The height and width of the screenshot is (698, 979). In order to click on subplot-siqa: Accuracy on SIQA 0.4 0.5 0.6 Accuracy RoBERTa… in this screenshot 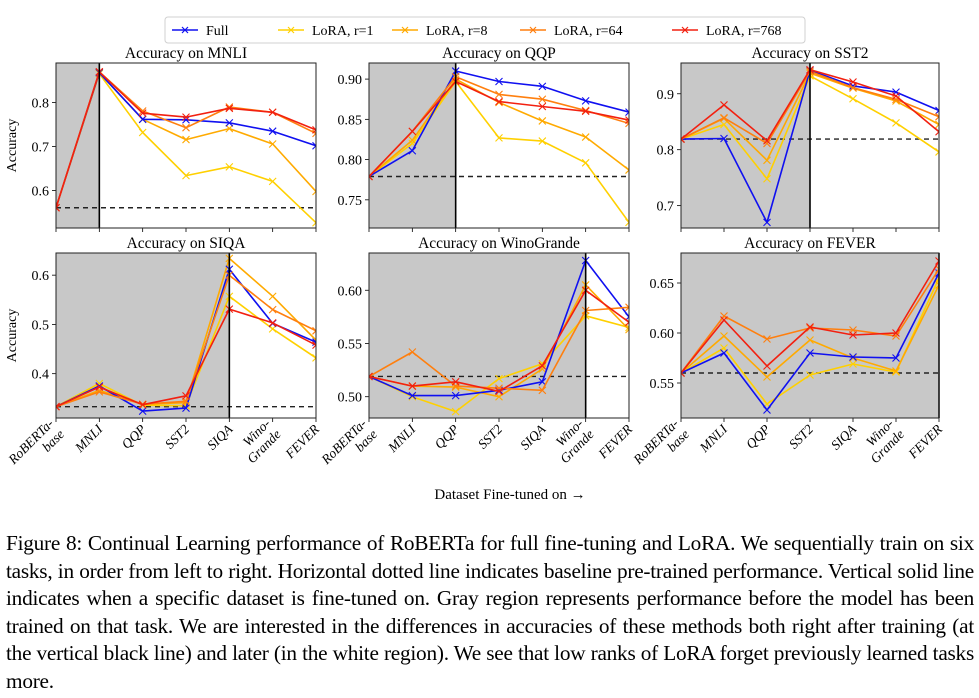, I will do `click(164, 357)`.